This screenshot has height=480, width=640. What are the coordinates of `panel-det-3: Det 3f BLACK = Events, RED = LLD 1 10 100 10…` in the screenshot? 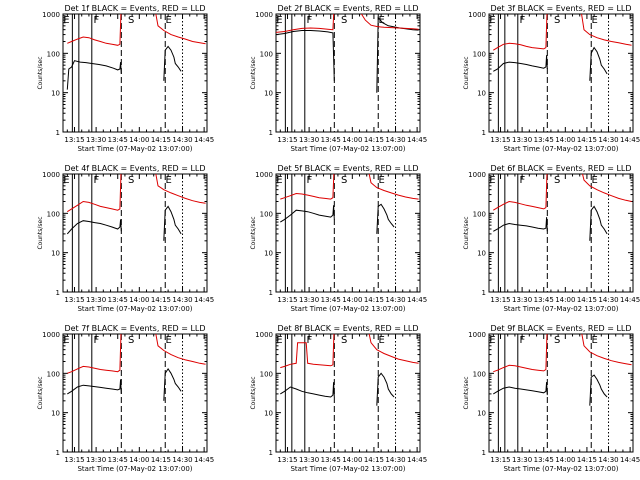 It's located at (551, 78).